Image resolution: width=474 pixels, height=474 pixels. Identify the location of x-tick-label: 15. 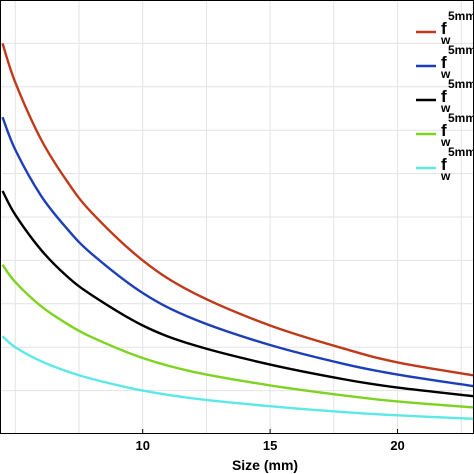
(270, 445).